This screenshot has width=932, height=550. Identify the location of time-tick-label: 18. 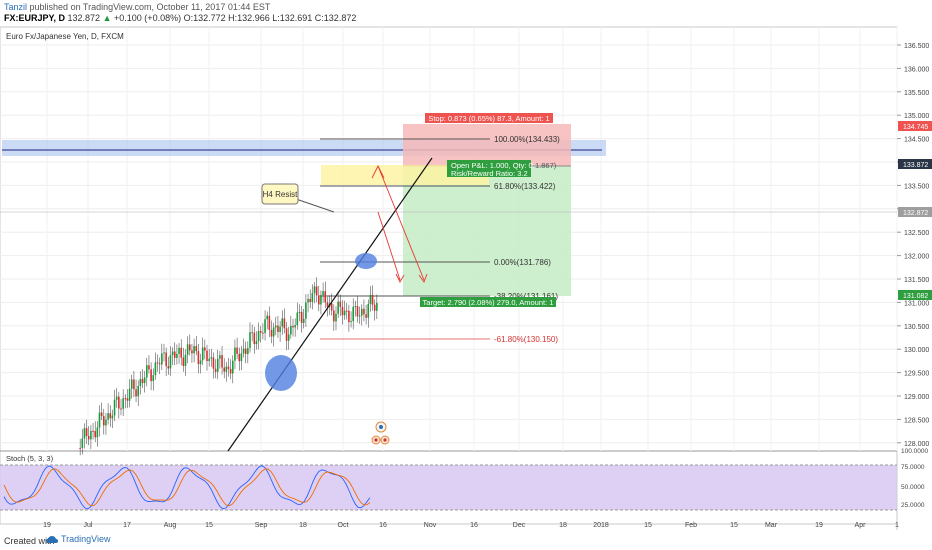
(563, 525).